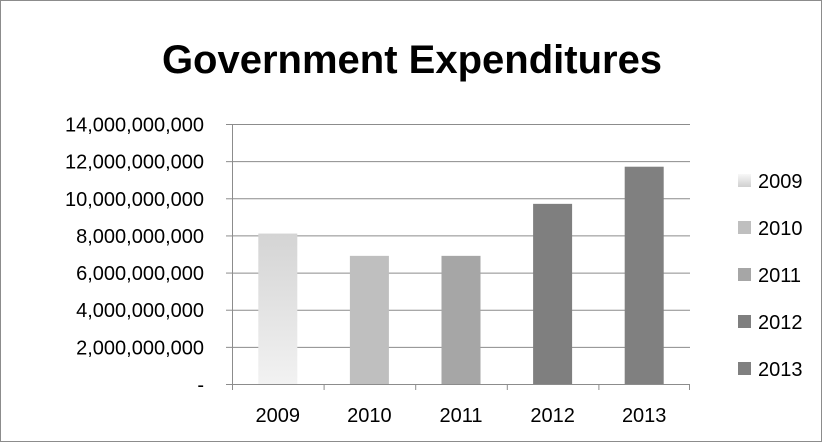 Image resolution: width=824 pixels, height=444 pixels. I want to click on x-tick-label: 2011, so click(460, 416).